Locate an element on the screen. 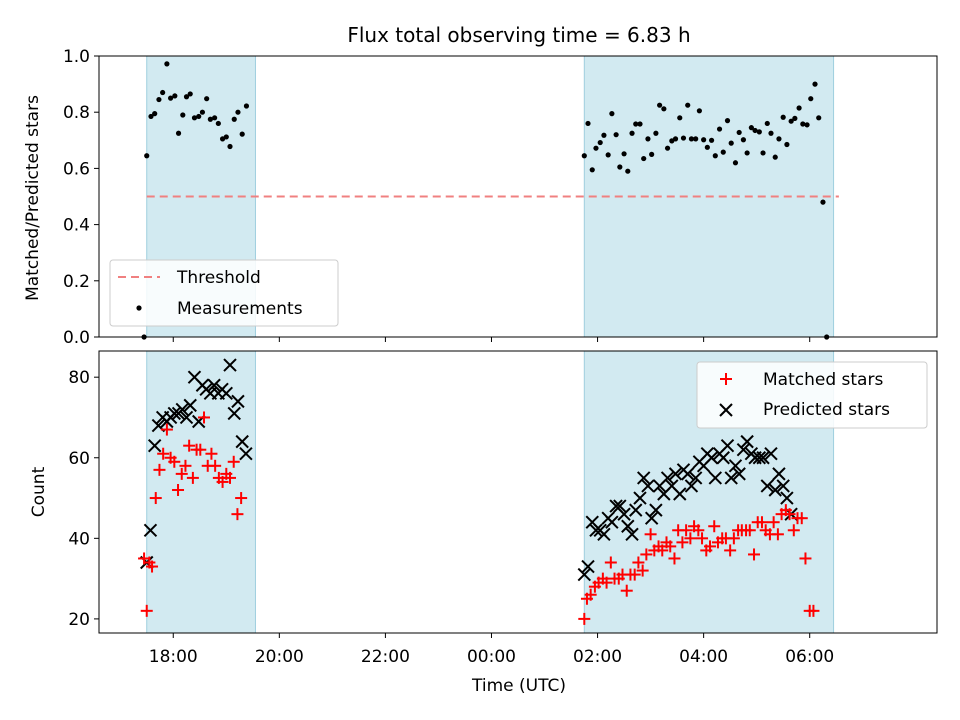 This screenshot has width=960, height=720. predicted-legend-swatch is located at coordinates (726, 410).